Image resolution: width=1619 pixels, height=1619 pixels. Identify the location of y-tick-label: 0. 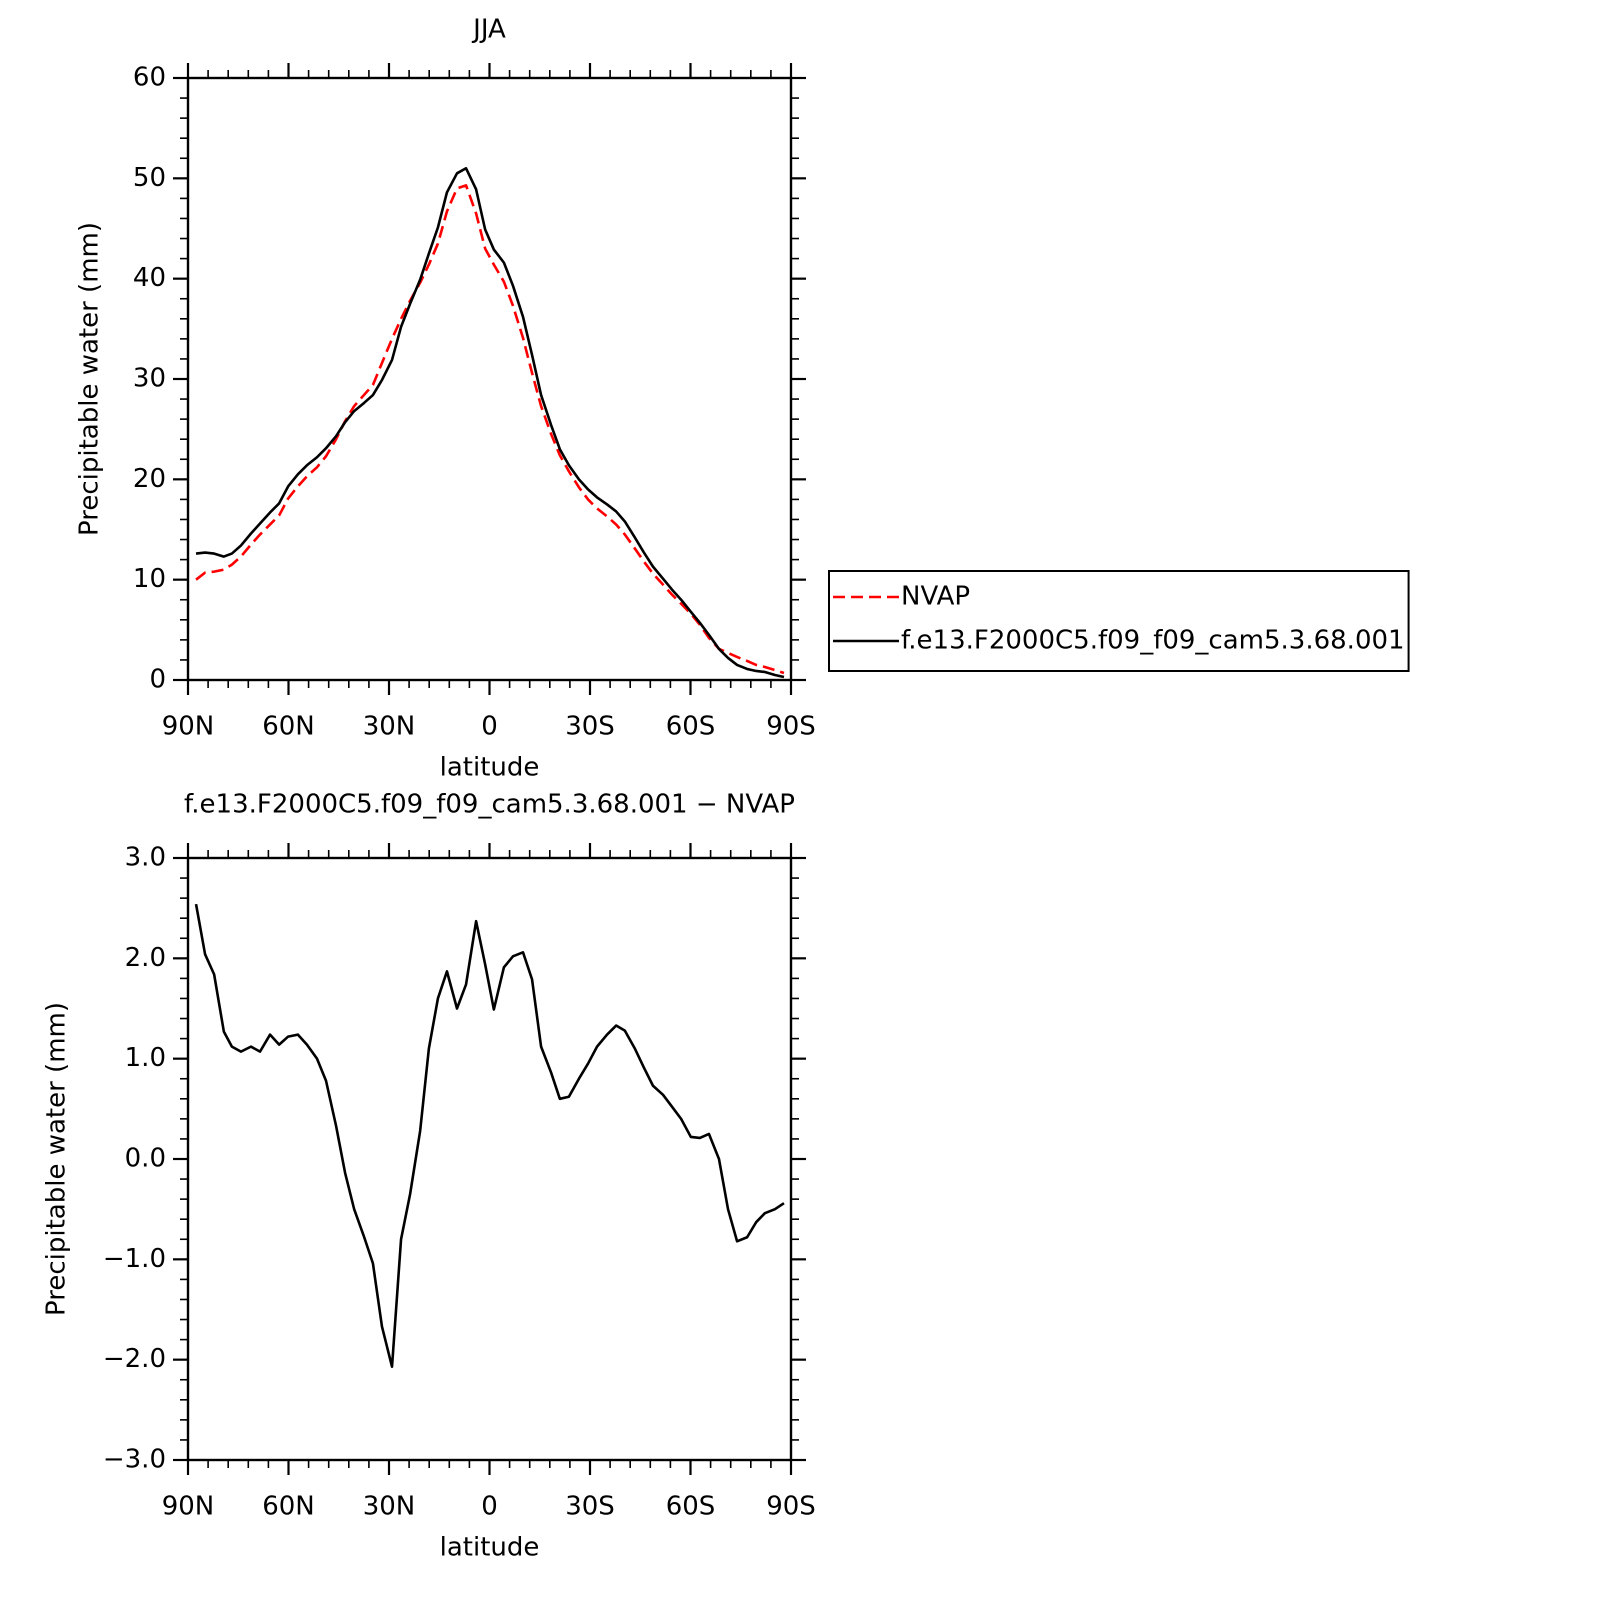
(157, 680).